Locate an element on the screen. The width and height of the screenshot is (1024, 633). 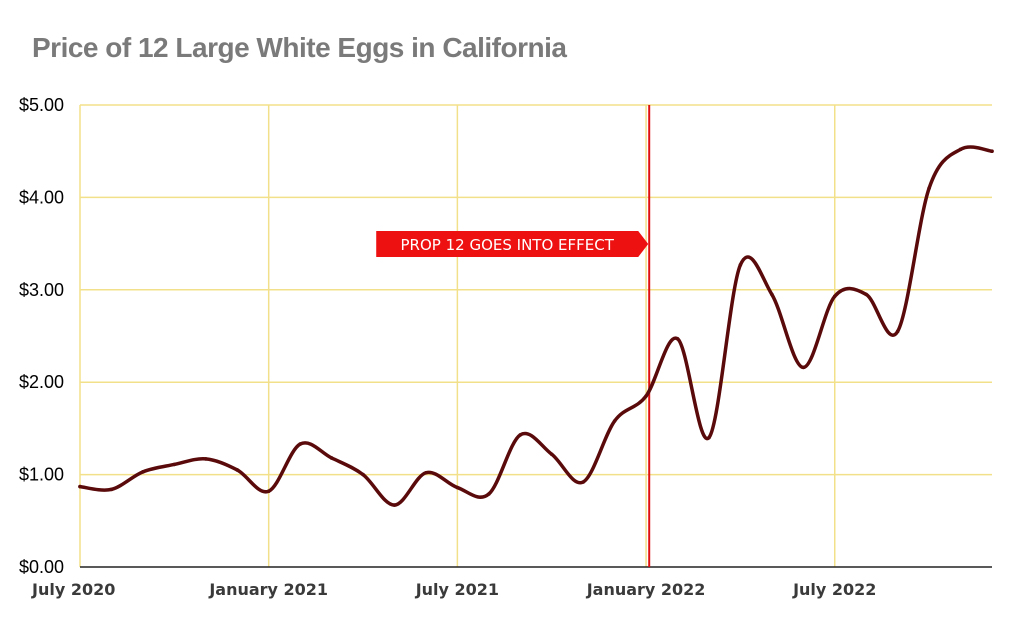
x-tick-label: July 2020 is located at coordinates (73, 589).